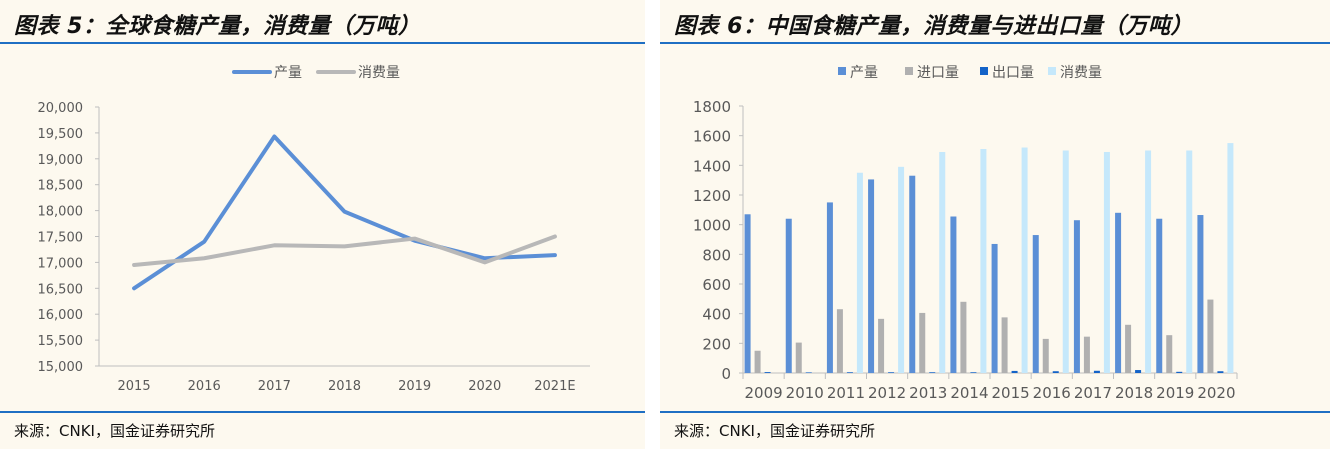 The image size is (1330, 449). Describe the element at coordinates (1106, 262) in the screenshot. I see `bar-4-2017` at that location.